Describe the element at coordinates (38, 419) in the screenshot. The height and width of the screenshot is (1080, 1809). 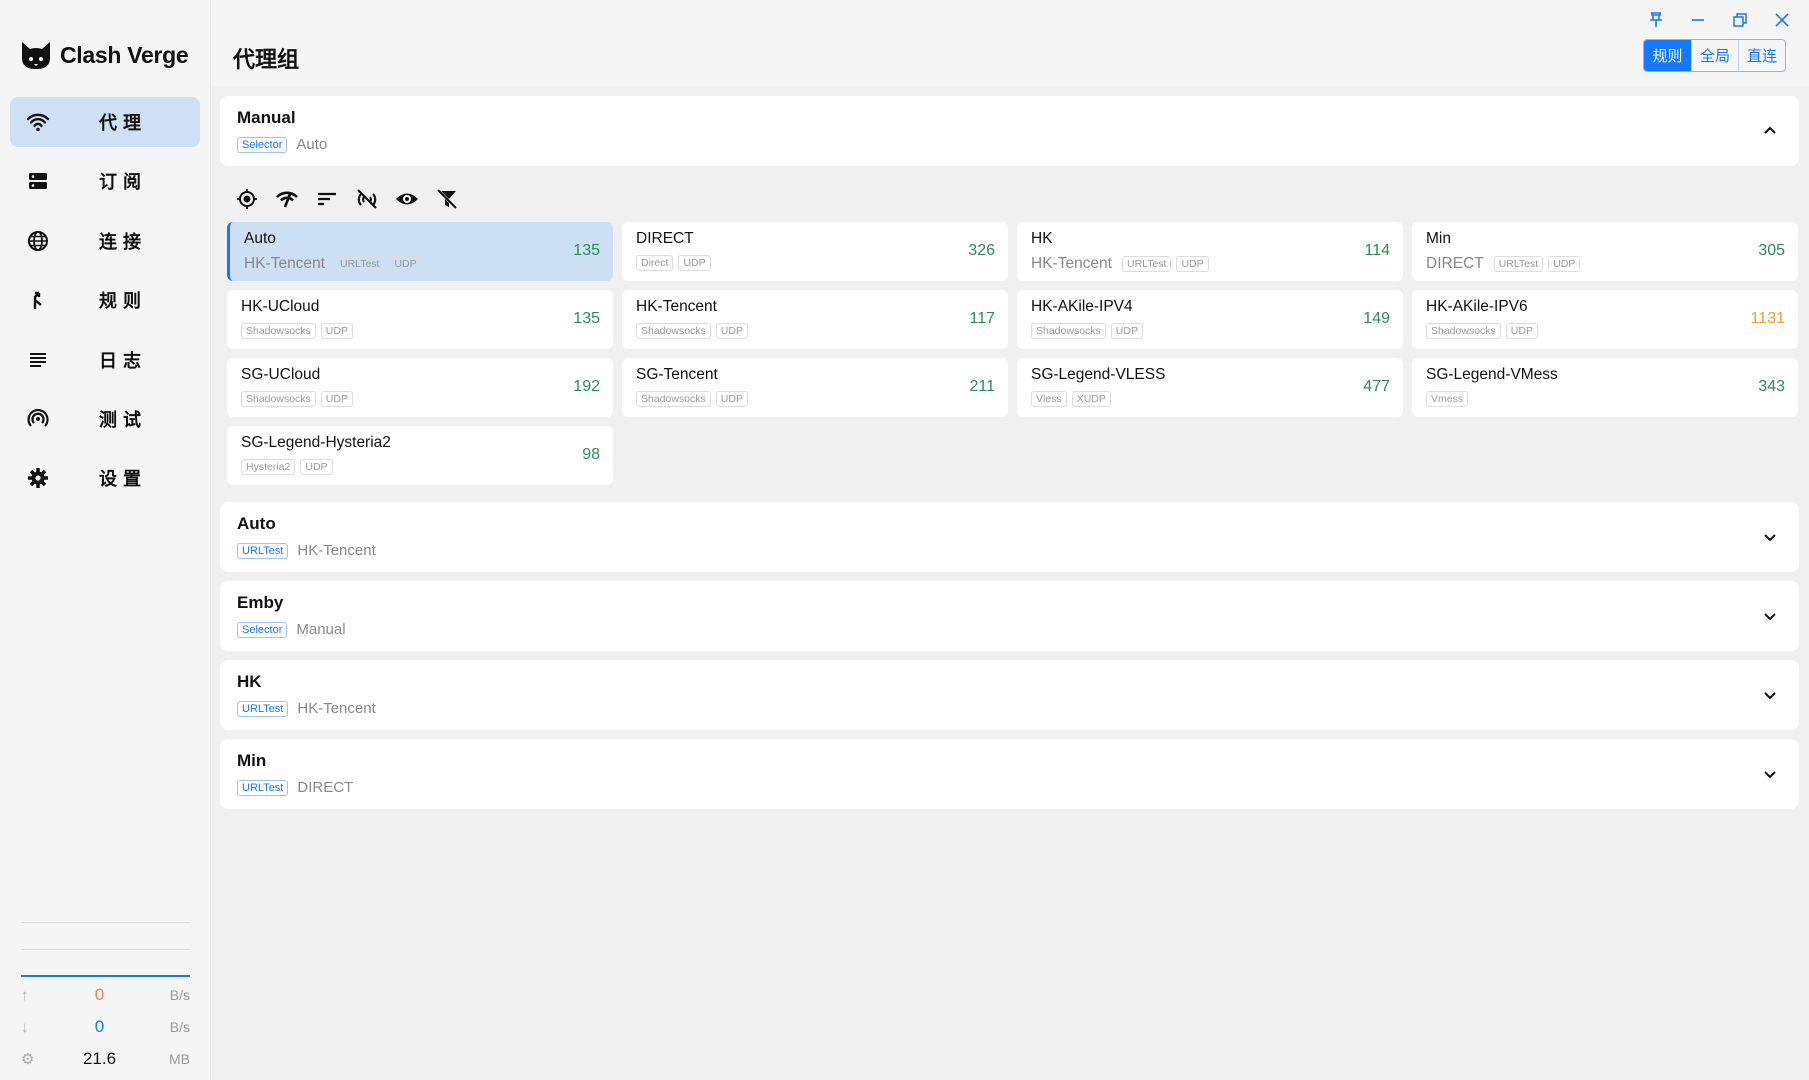
I see `broadcast-icon` at that location.